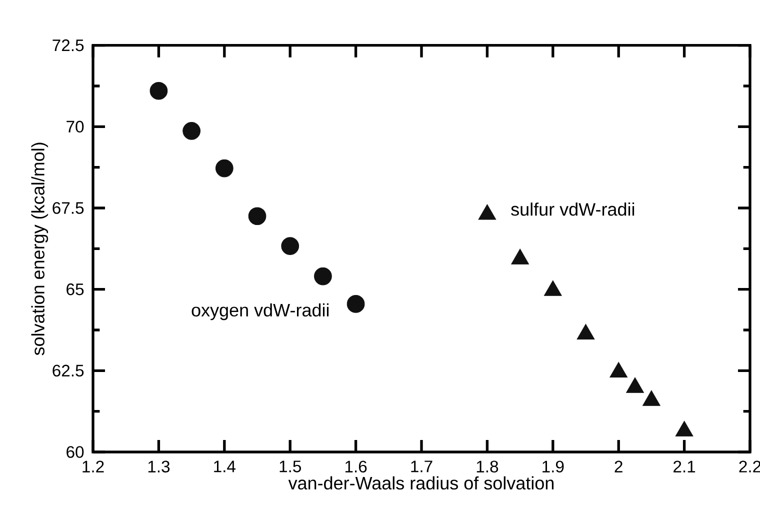 The image size is (760, 528). Describe the element at coordinates (93, 466) in the screenshot. I see `x-tick-label: 1.2` at that location.